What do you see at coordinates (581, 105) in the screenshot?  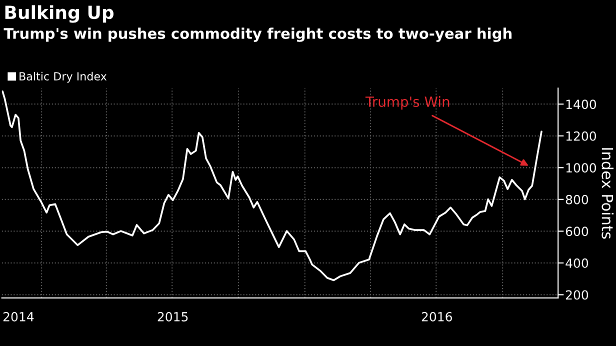 I see `y-tick-label: 1400` at bounding box center [581, 105].